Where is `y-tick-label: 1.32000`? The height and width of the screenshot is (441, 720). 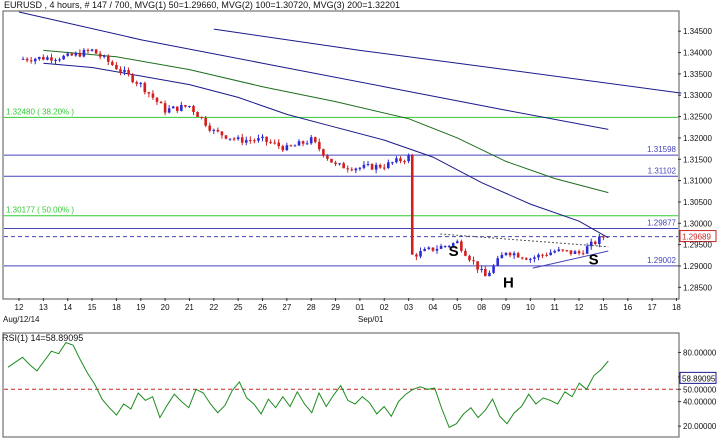 y-tick-label: 1.32000 is located at coordinates (697, 138).